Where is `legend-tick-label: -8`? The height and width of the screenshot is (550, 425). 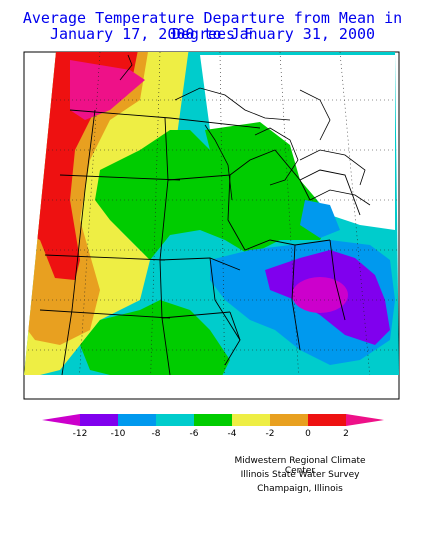
legend-tick-label: -8 is located at coordinates (156, 434).